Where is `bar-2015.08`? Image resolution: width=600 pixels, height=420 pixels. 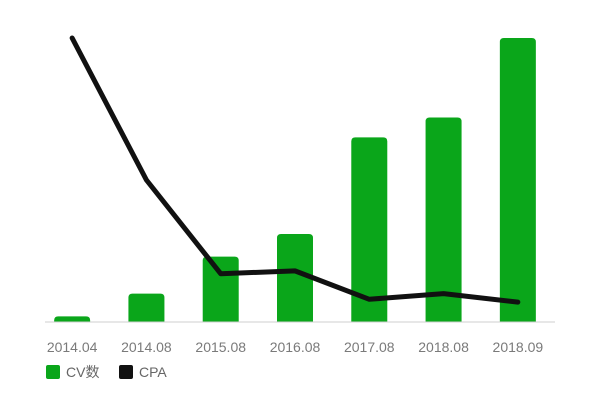 bar-2015.08 is located at coordinates (220, 289).